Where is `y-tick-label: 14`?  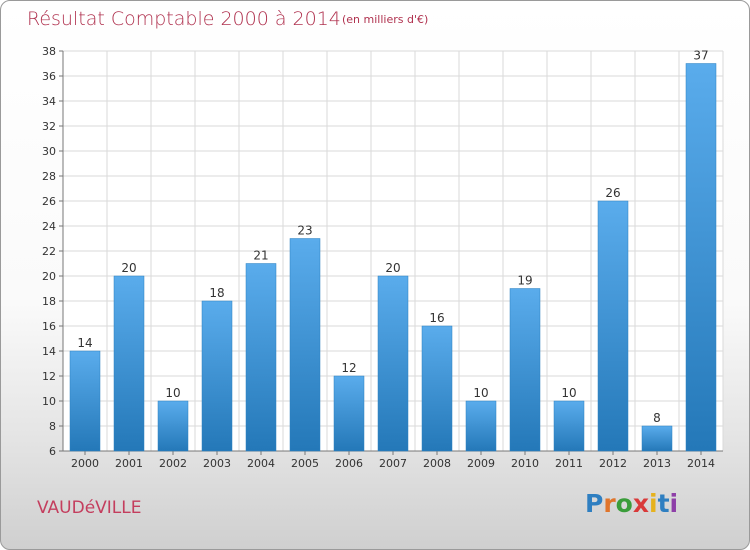
y-tick-label: 14 is located at coordinates (49, 351).